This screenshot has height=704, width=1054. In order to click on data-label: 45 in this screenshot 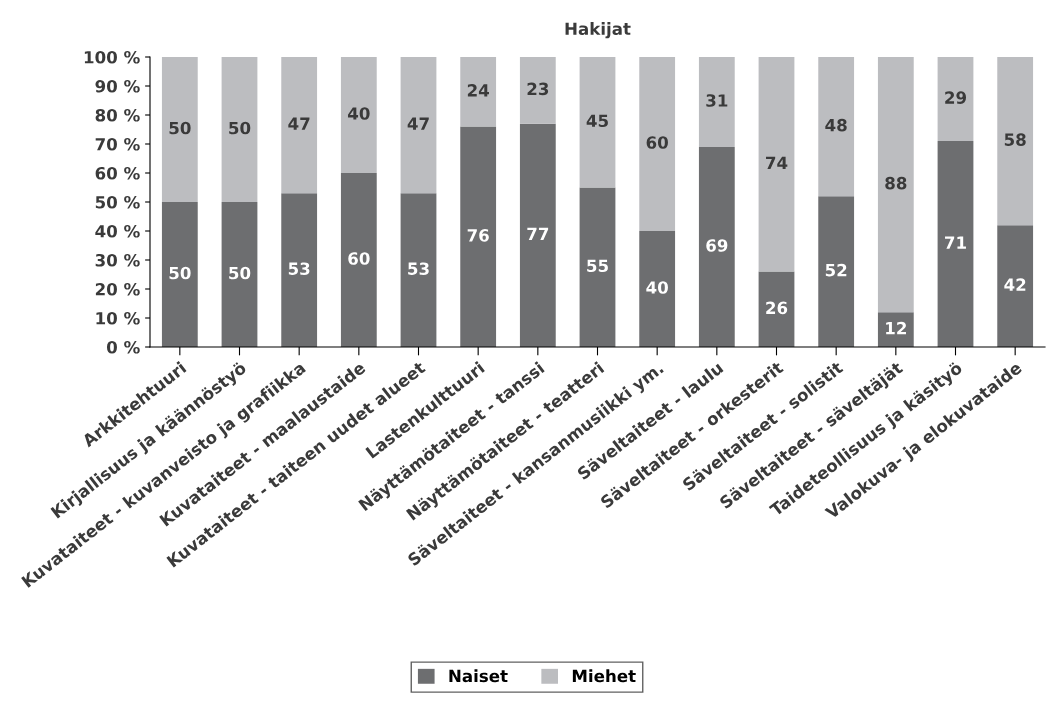, I will do `click(597, 121)`.